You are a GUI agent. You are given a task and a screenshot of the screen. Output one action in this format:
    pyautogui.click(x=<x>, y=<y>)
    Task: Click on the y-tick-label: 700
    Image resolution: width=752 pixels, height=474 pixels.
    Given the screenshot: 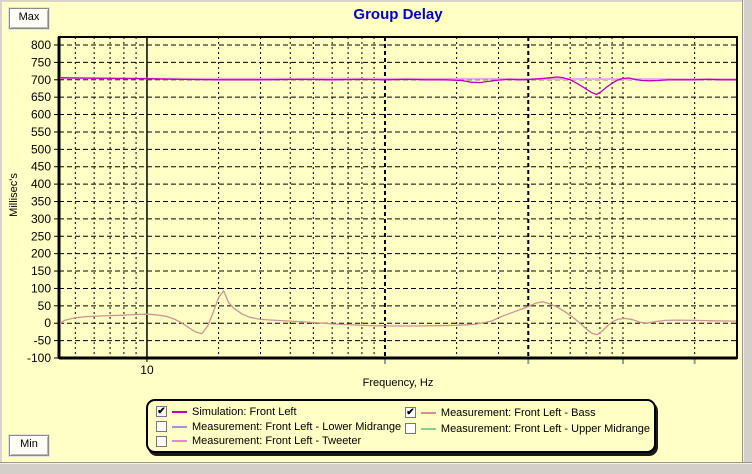 What is the action you would take?
    pyautogui.click(x=41, y=80)
    